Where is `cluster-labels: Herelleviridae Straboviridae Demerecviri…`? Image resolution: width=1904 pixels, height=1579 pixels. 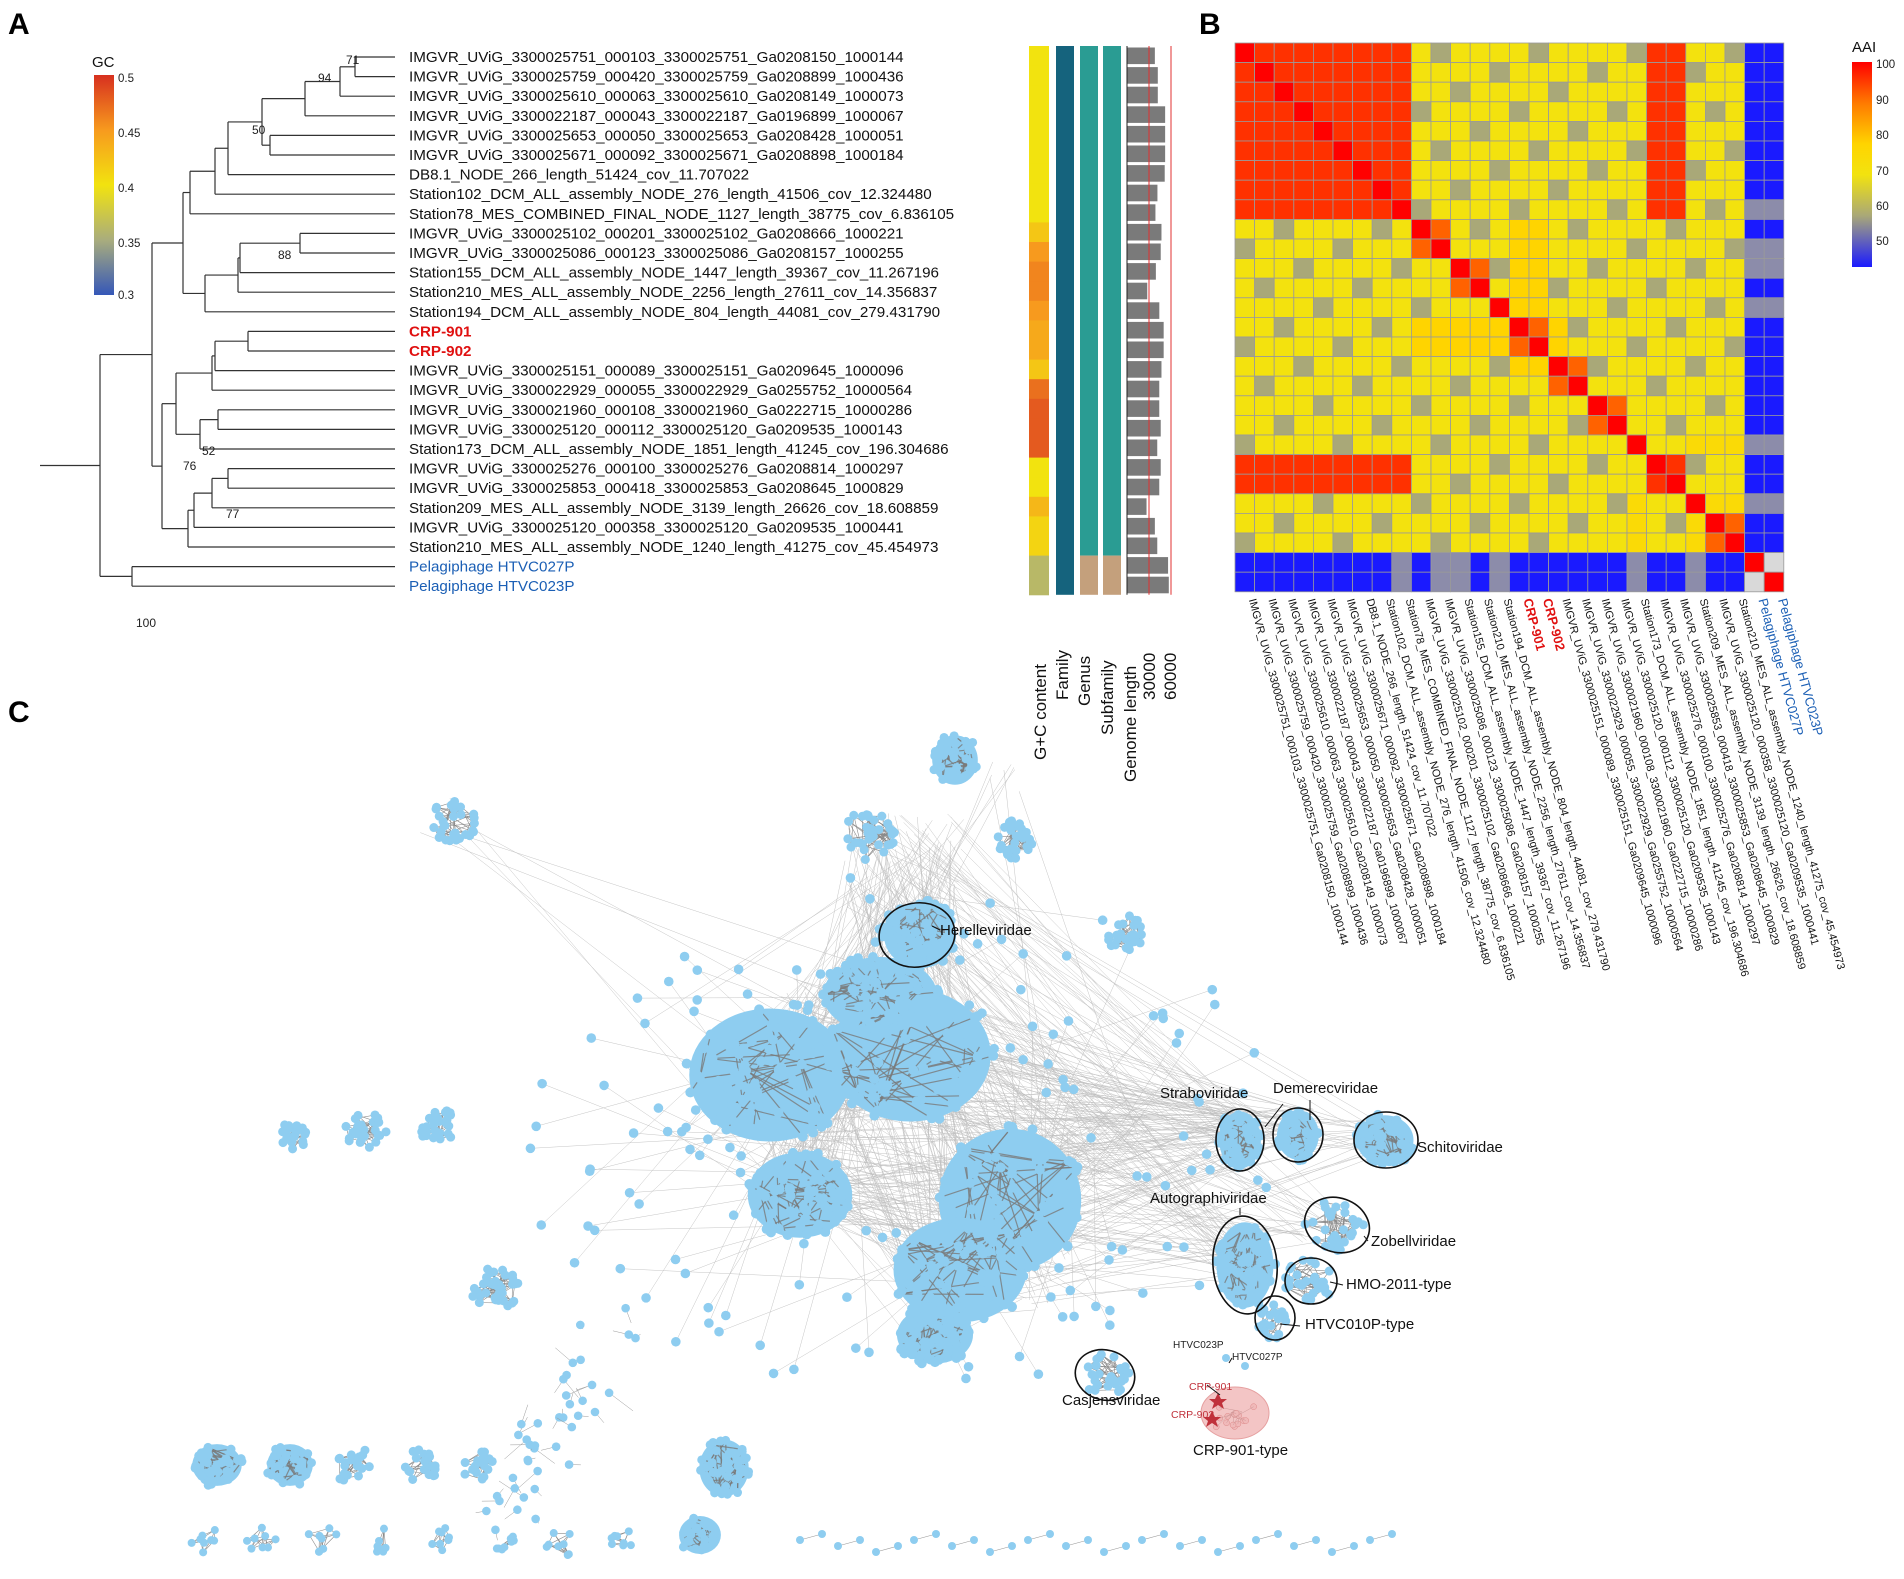 cluster-labels: Herelleviridae Straboviridae Demerecviri… is located at coordinates (1221, 1190).